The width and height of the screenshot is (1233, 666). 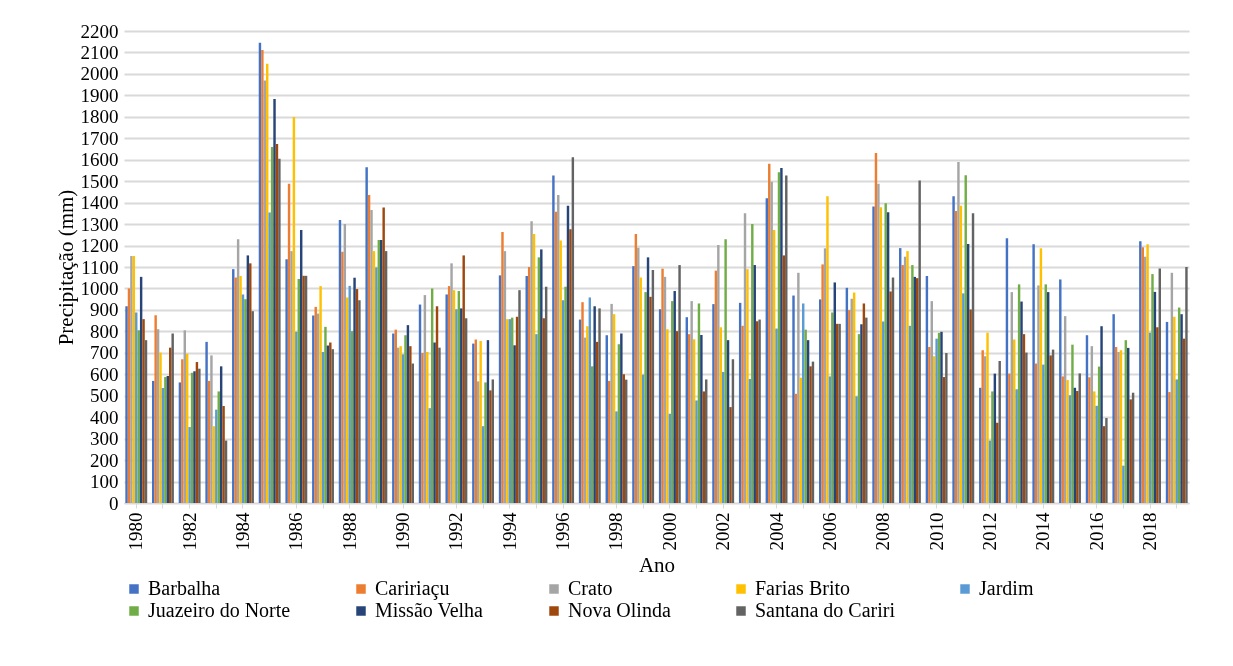 What do you see at coordinates (619, 610) in the screenshot?
I see `legend-label: Nova Olinda` at bounding box center [619, 610].